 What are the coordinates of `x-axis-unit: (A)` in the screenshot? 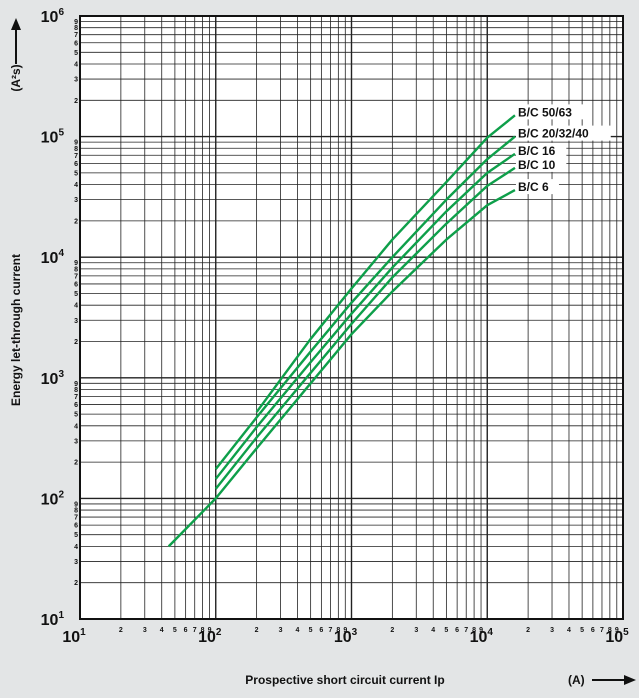 It's located at (576, 680).